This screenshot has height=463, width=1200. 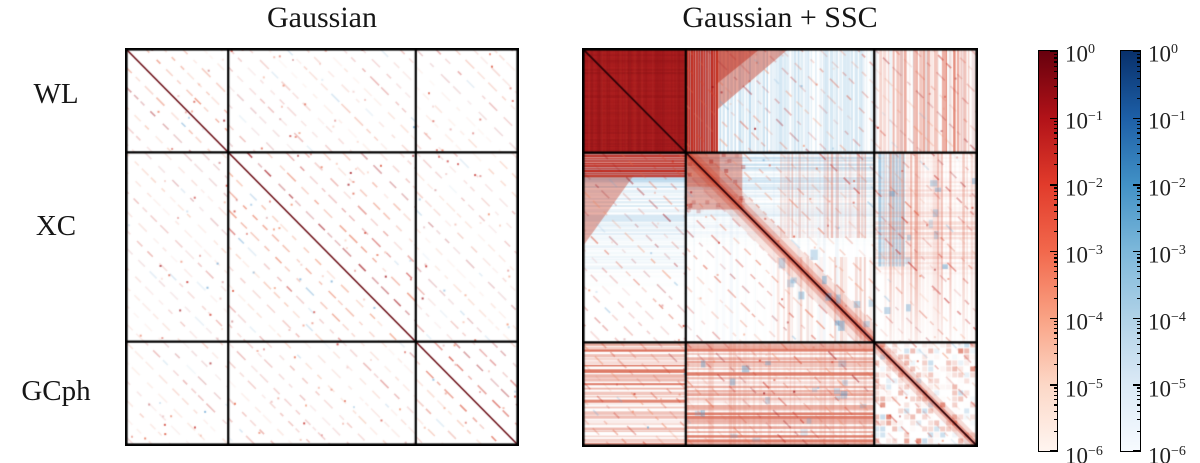 What do you see at coordinates (56, 94) in the screenshot?
I see `row-label-wl: WL` at bounding box center [56, 94].